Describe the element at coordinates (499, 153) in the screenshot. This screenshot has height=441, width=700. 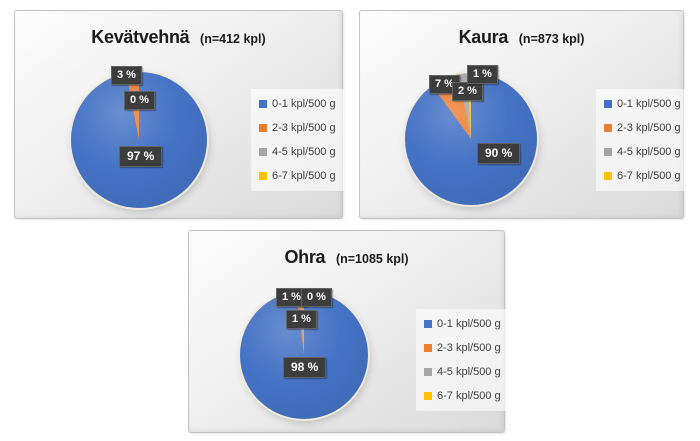
I see `data-label-blue: 90 %` at that location.